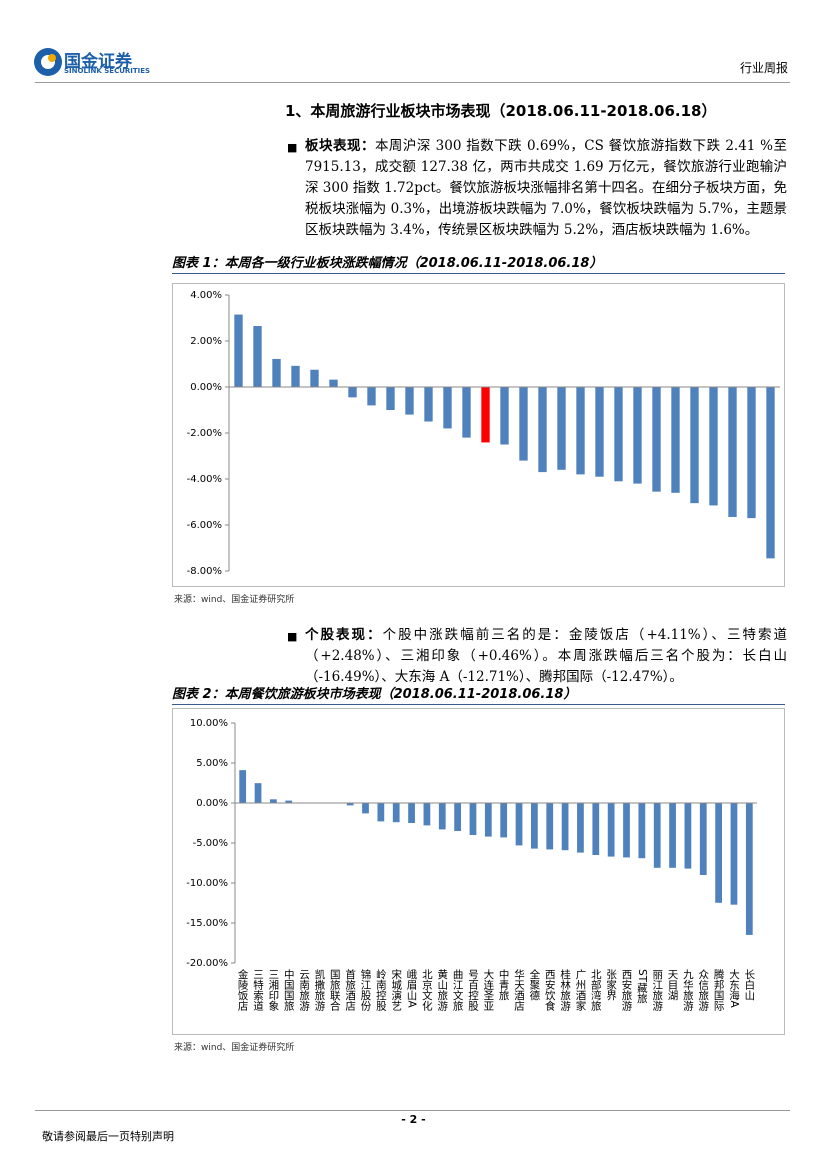 This screenshot has width=827, height=1170. I want to click on x-tick-label: 华天酒店, so click(519, 990).